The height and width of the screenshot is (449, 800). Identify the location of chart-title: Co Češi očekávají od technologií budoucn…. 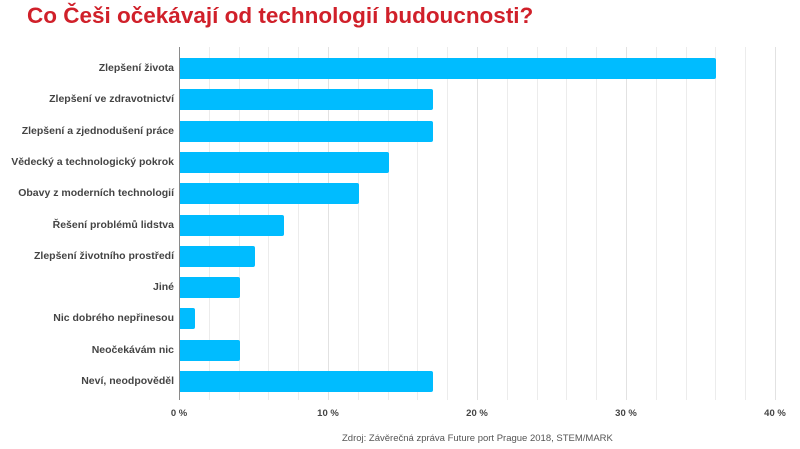
(280, 15).